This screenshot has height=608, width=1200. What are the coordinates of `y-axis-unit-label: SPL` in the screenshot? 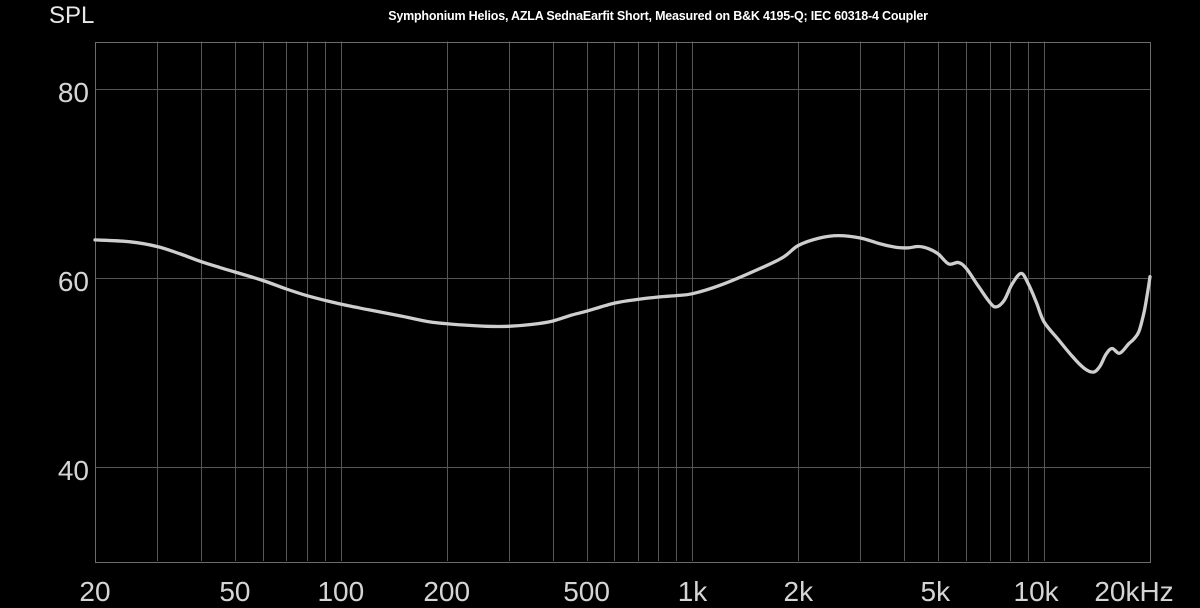 It's located at (72, 15).